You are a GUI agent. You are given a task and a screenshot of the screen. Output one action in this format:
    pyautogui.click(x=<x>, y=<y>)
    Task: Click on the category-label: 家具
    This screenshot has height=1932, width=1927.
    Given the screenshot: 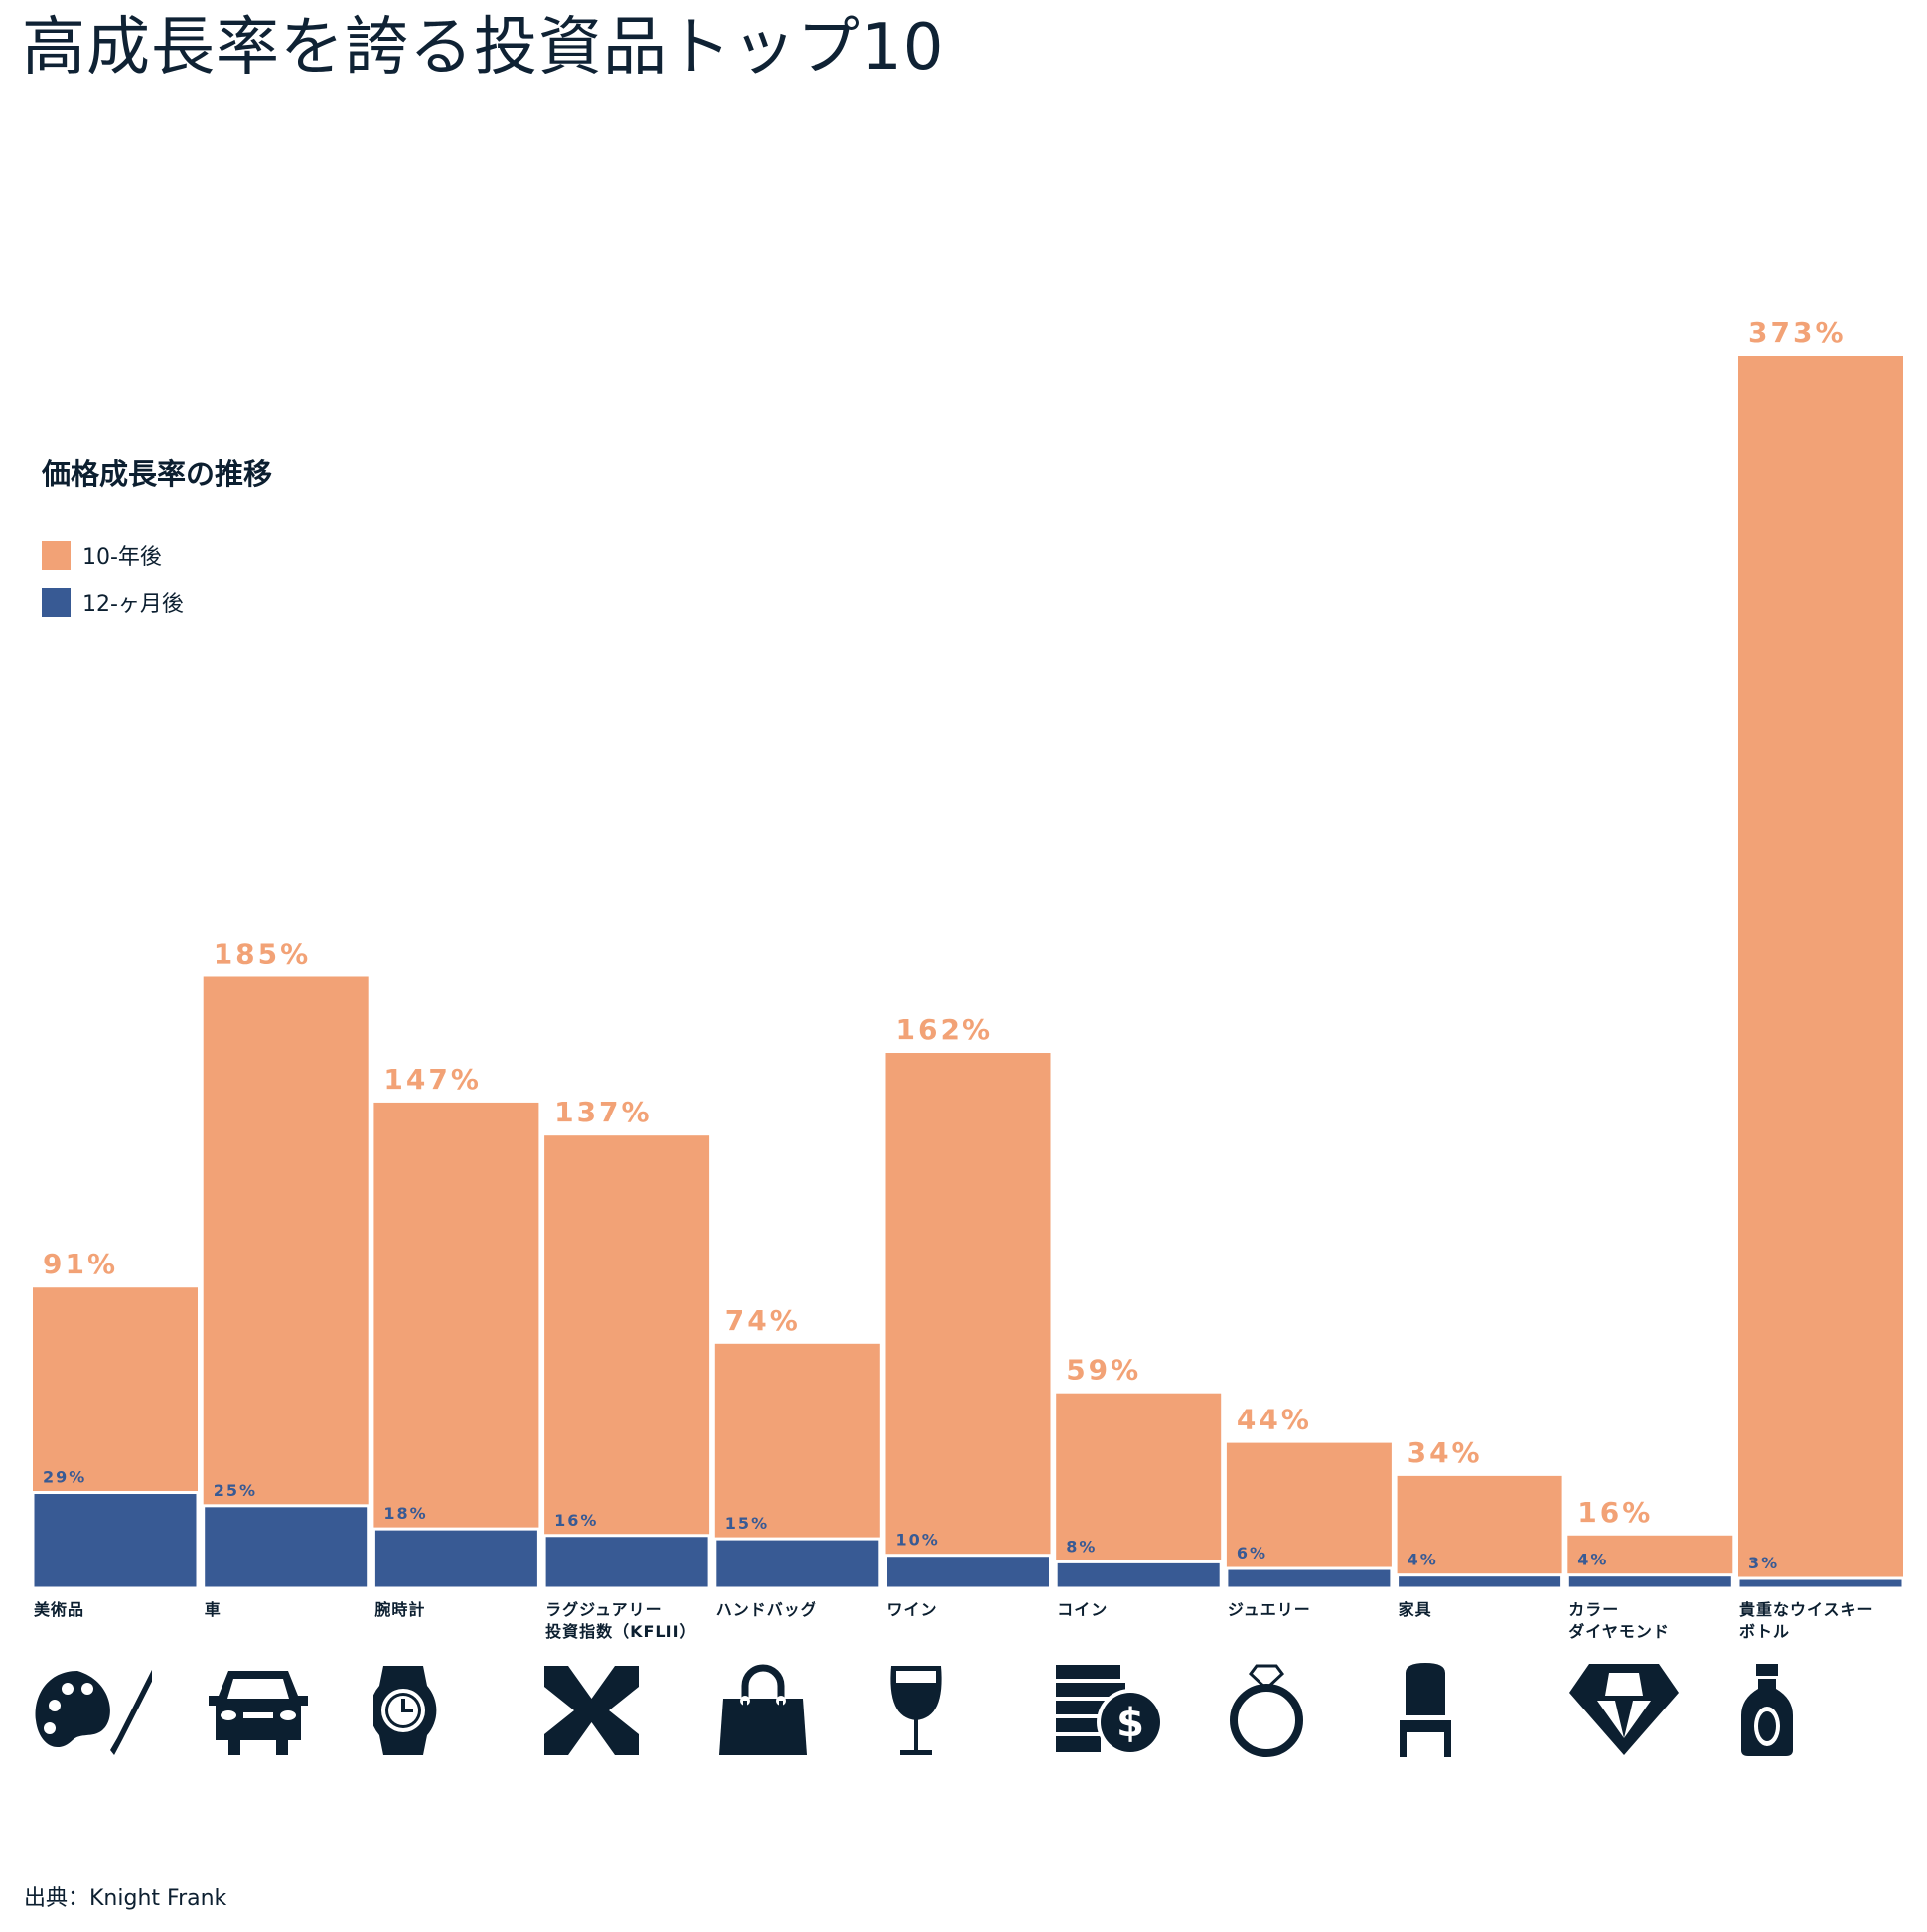 What is the action you would take?
    pyautogui.click(x=1415, y=1609)
    